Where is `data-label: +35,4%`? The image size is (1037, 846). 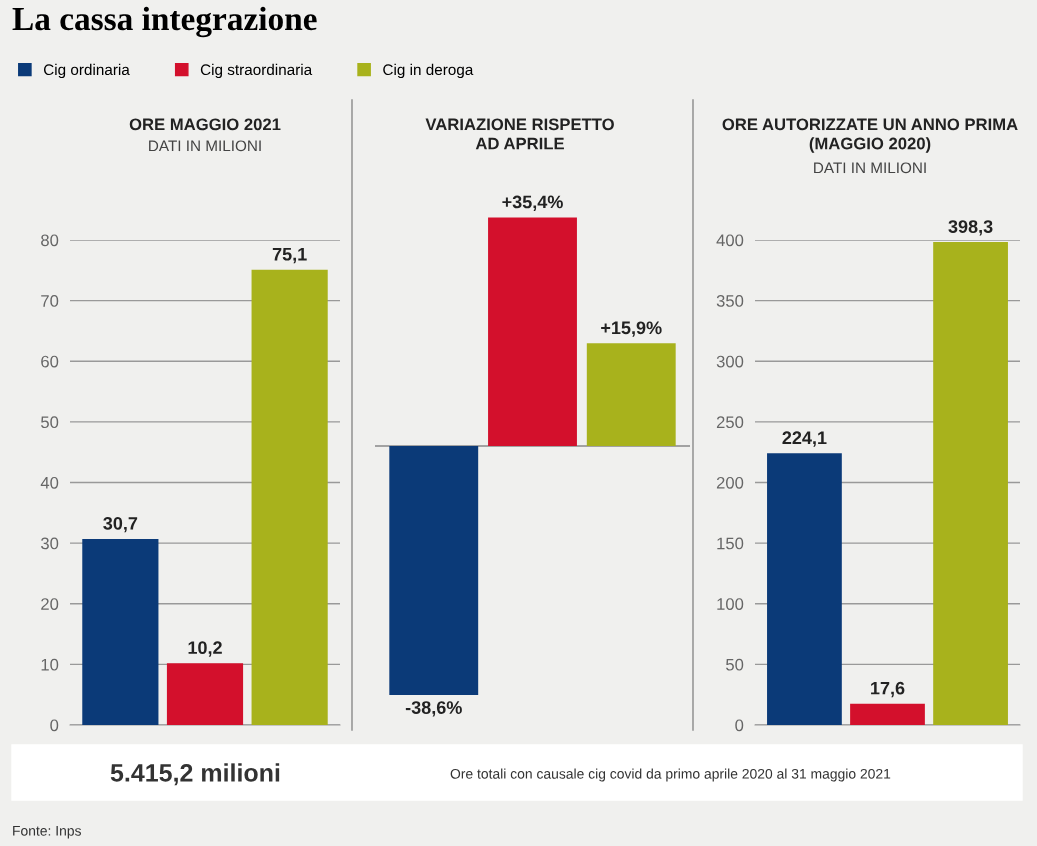
data-label: +35,4% is located at coordinates (532, 203).